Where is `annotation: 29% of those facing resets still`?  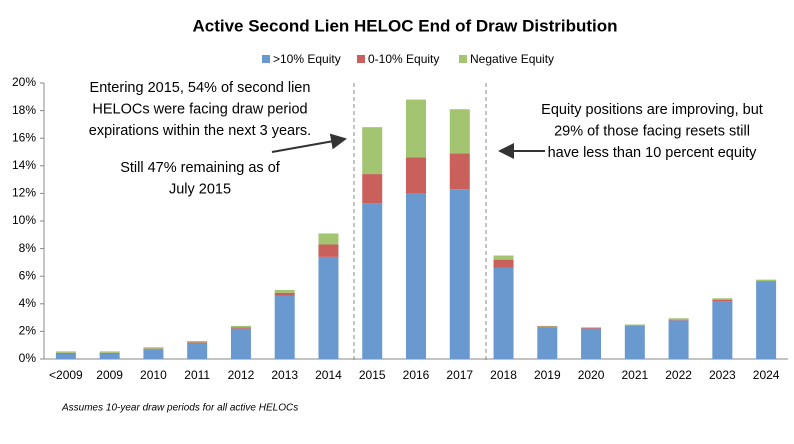 annotation: 29% of those facing resets still is located at coordinates (652, 131).